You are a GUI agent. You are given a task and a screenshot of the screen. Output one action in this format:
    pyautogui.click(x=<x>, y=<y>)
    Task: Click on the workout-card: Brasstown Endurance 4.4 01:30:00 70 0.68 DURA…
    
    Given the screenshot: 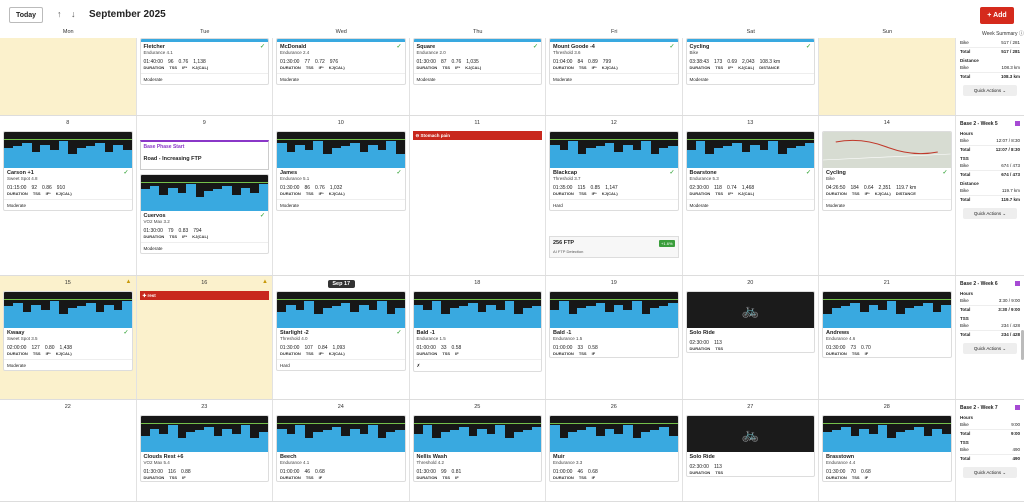 What is the action you would take?
    pyautogui.click(x=887, y=448)
    